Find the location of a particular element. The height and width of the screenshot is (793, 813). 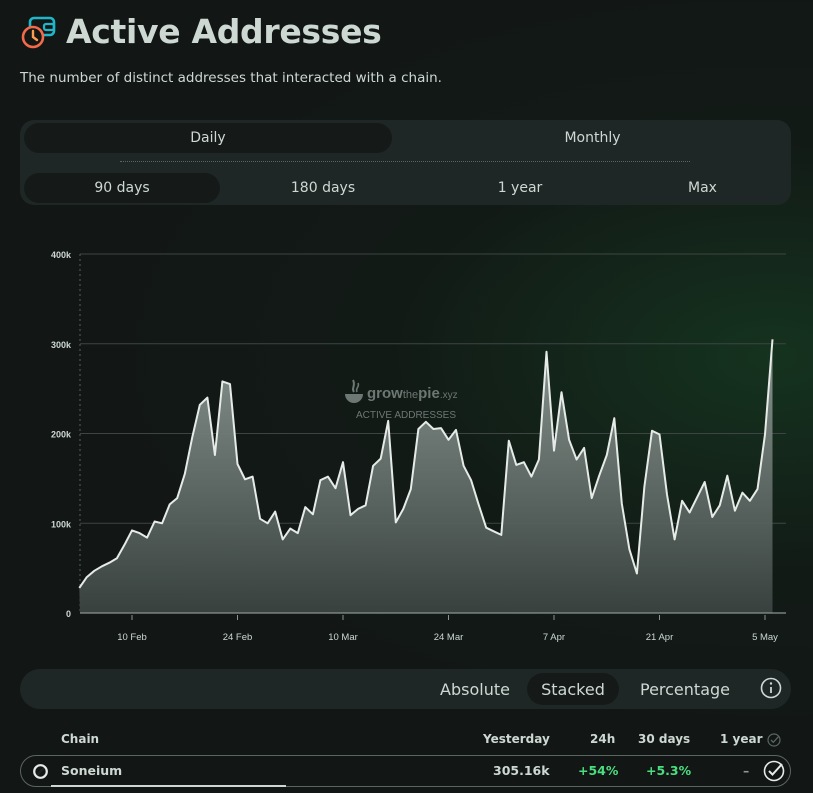

tab-daily: Daily is located at coordinates (208, 138).